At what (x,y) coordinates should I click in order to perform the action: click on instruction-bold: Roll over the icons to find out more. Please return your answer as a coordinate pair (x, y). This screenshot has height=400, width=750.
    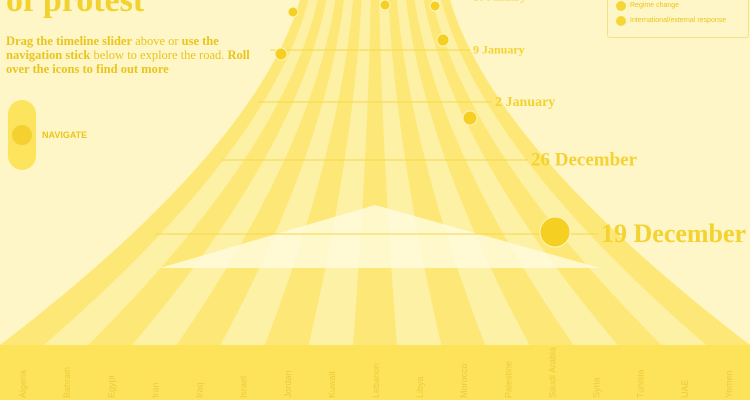
    Looking at the image, I should click on (128, 62).